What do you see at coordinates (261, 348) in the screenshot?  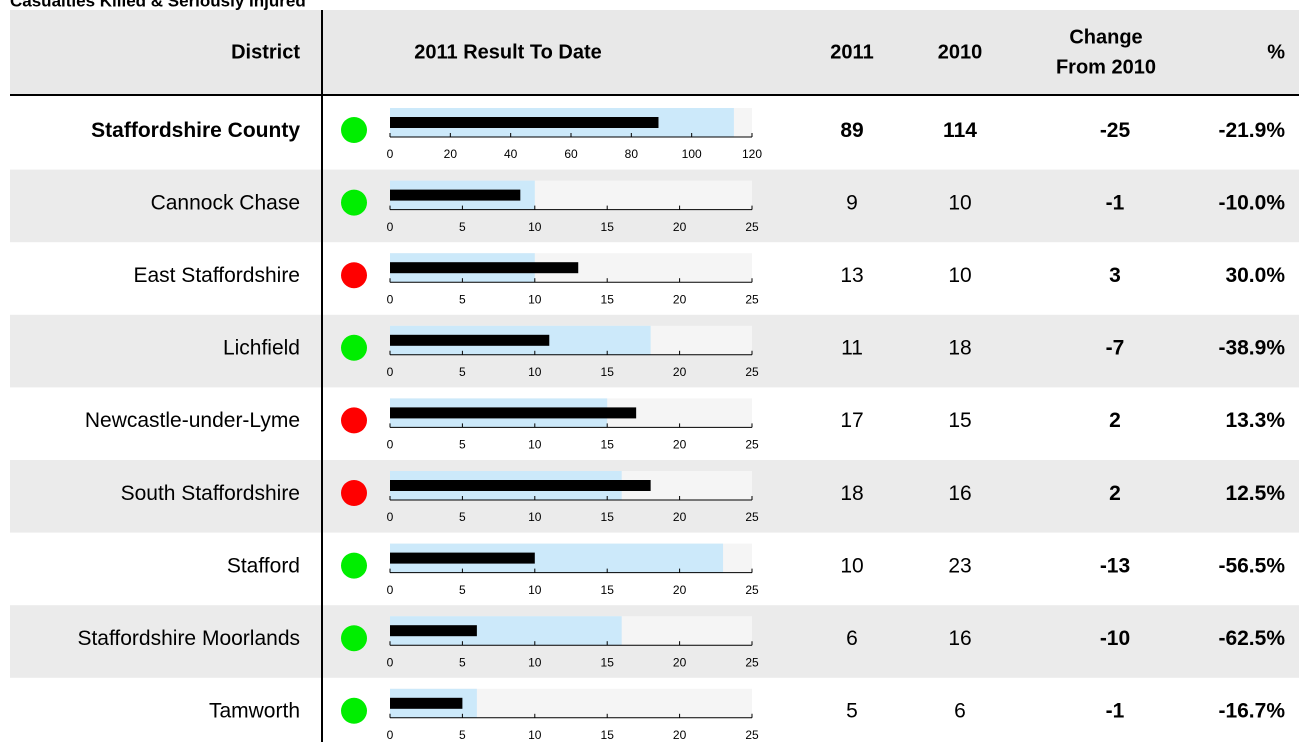 I see `district: Lichfield` at bounding box center [261, 348].